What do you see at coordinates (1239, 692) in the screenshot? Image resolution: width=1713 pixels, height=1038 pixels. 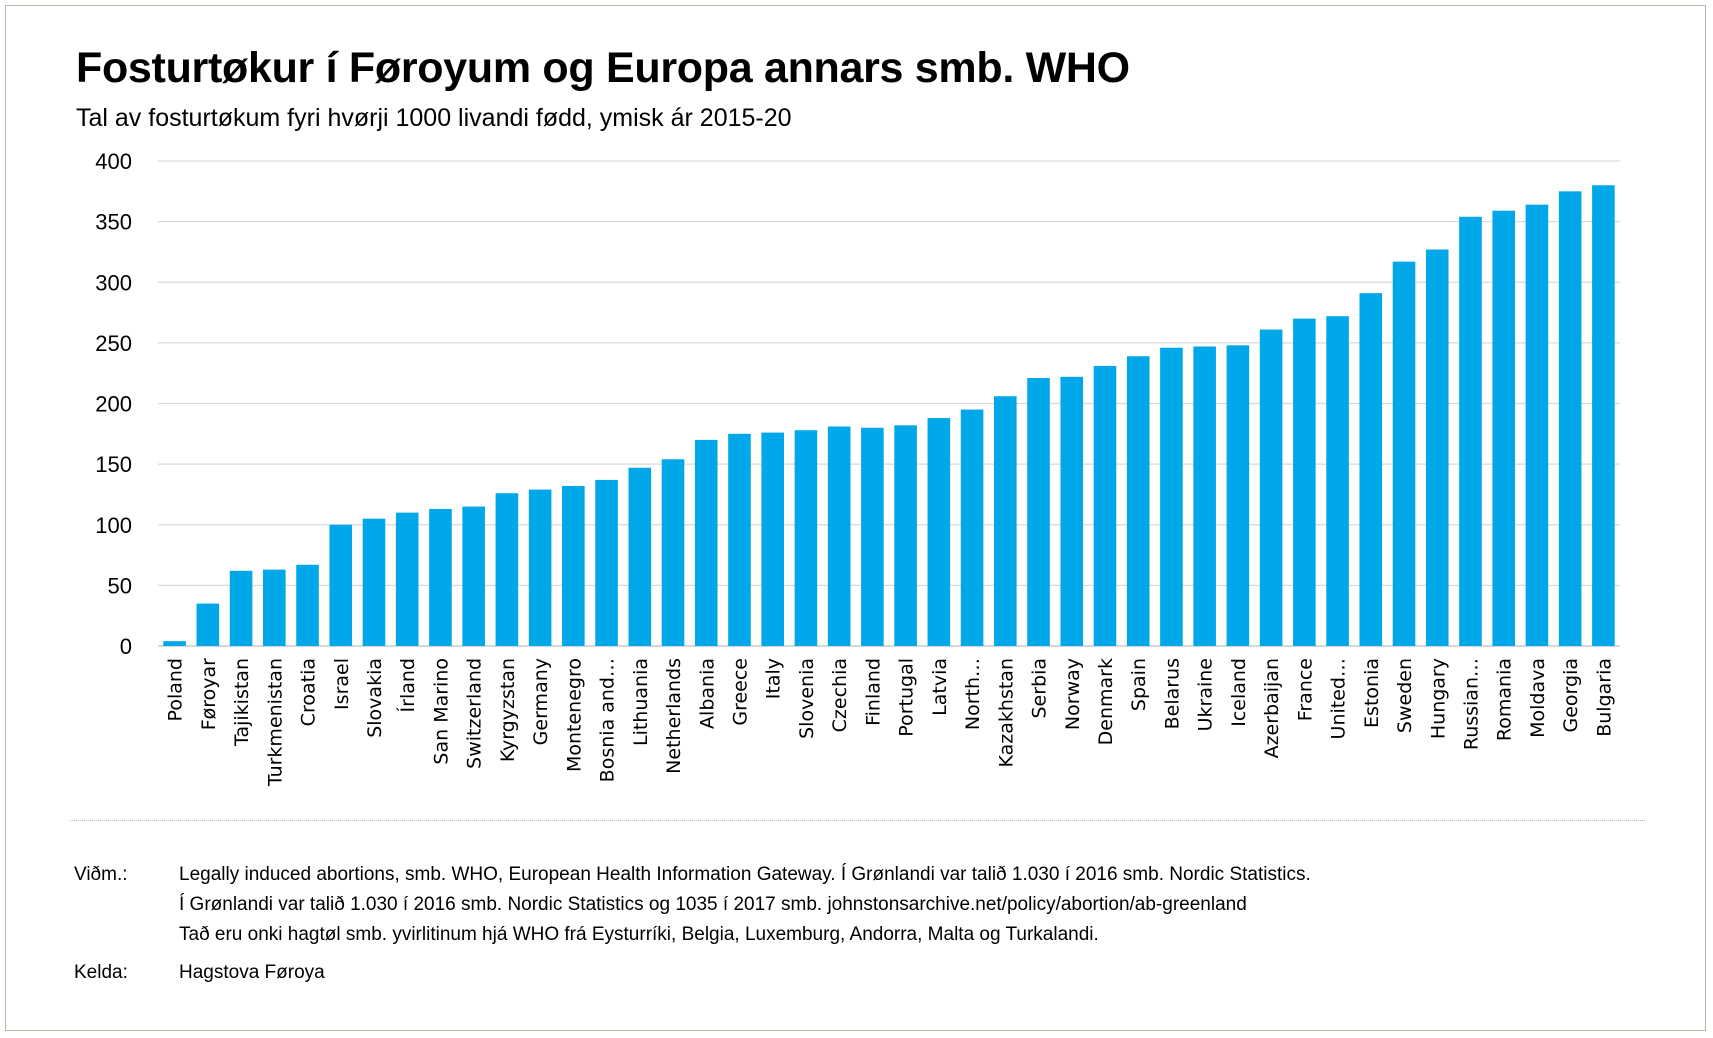 I see `x-tick-label: Iceland` at bounding box center [1239, 692].